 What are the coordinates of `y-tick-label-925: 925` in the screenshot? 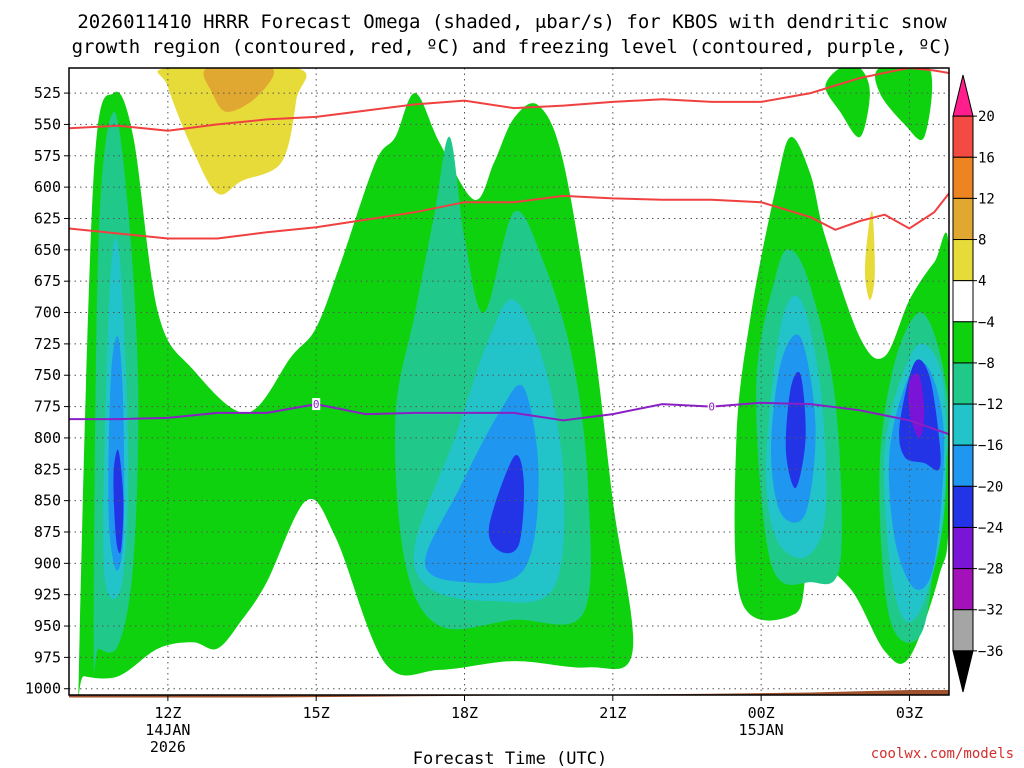 It's located at (47, 595).